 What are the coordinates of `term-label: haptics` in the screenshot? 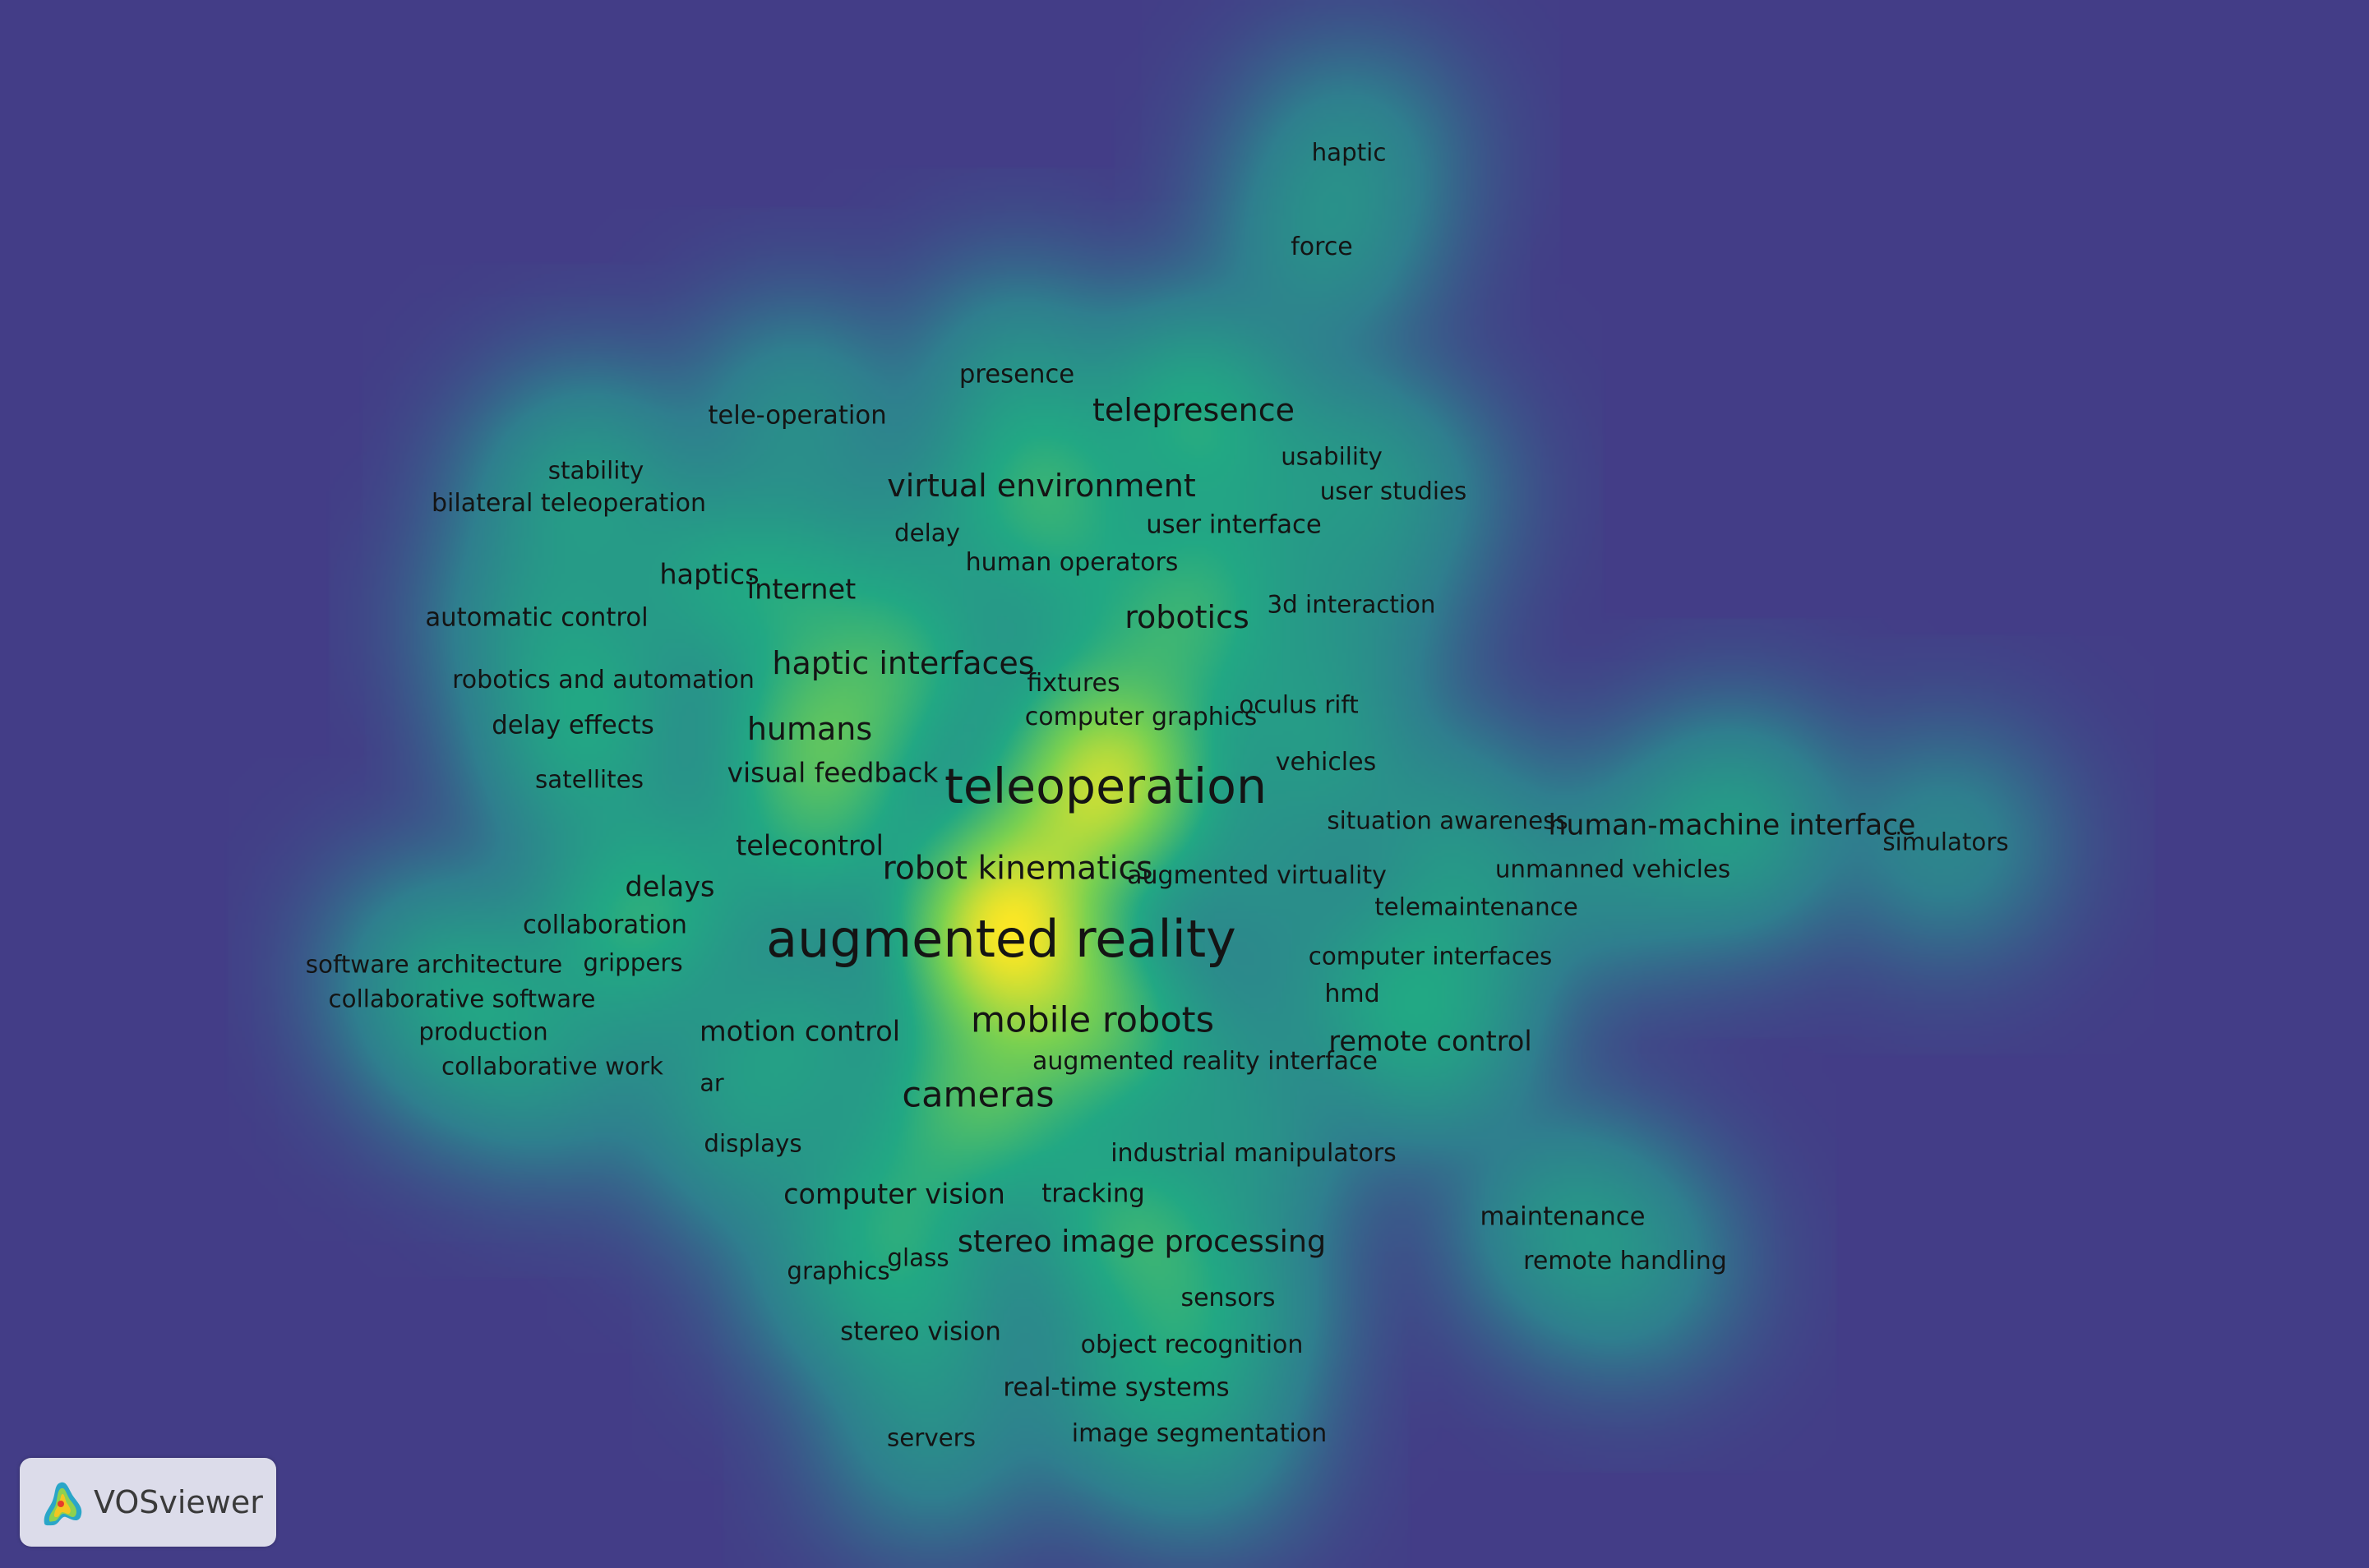 It's located at (709, 574).